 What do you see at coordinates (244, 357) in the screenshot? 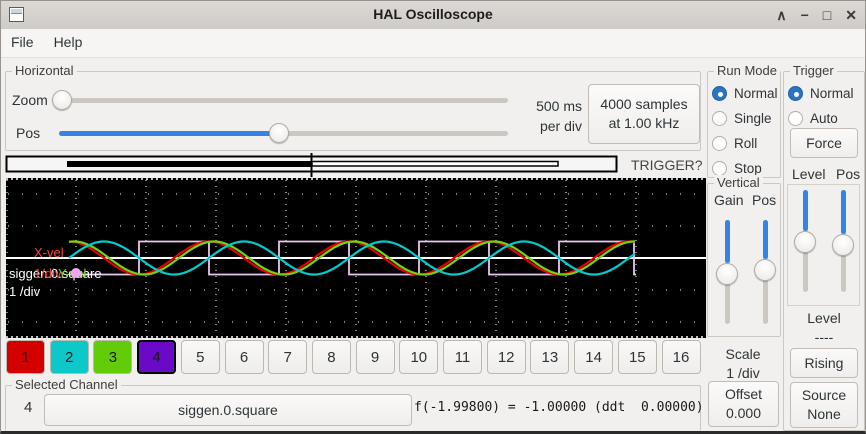
I see `channel-button-6: 6` at bounding box center [244, 357].